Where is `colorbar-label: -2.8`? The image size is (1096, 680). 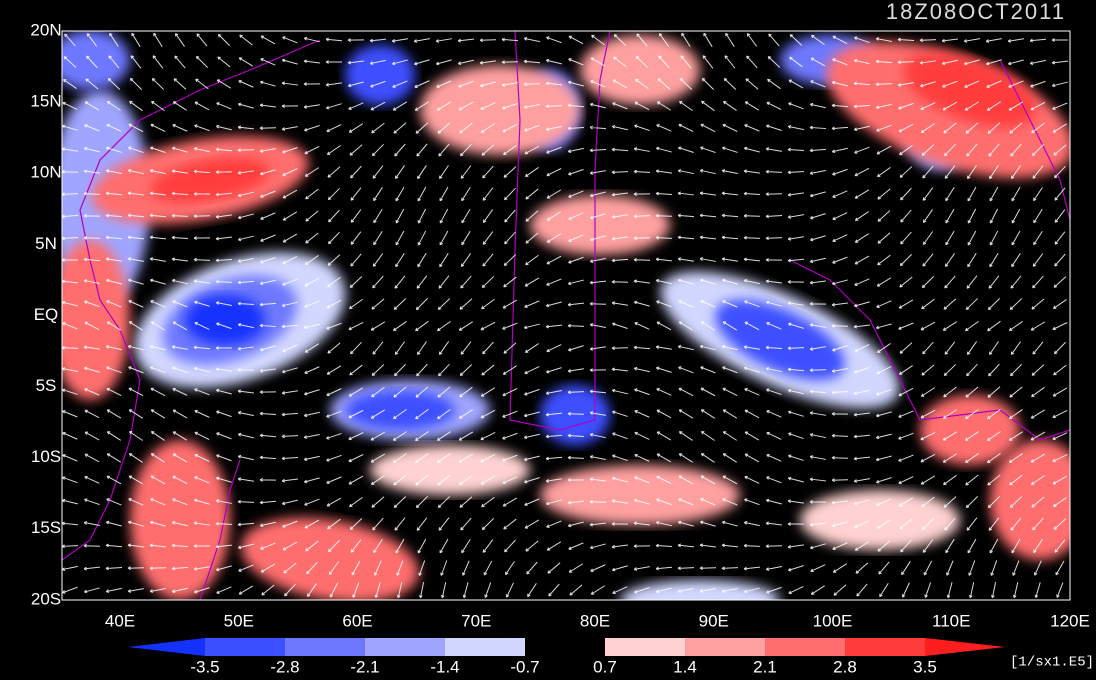
colorbar-label: -2.8 is located at coordinates (284, 666).